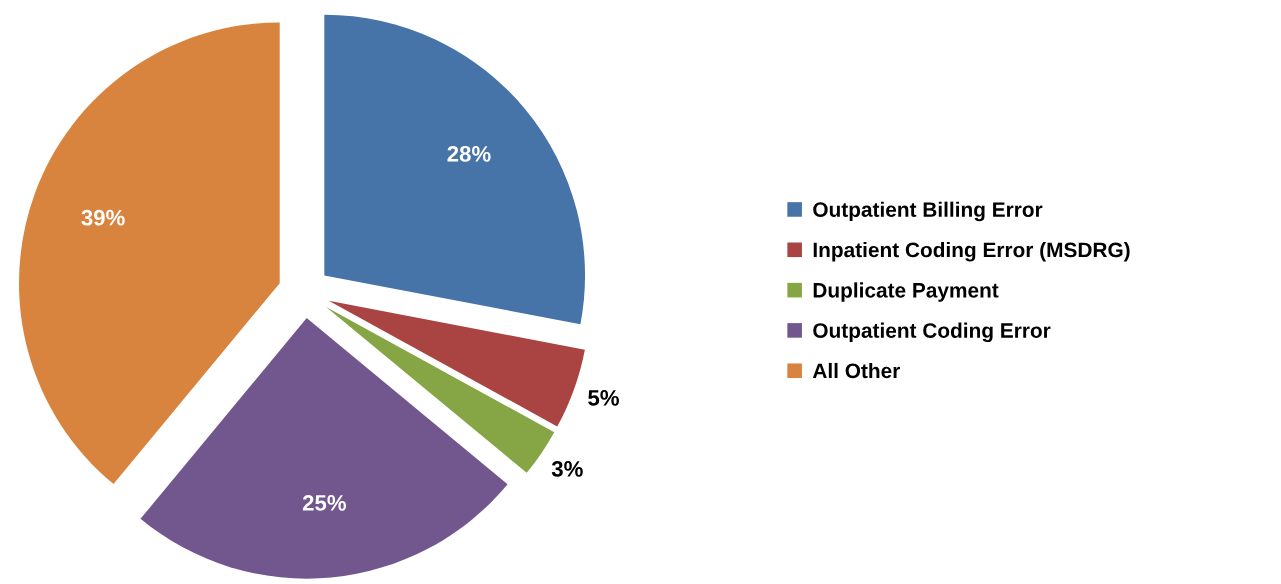 The height and width of the screenshot is (584, 1281). What do you see at coordinates (971, 251) in the screenshot?
I see `legend-label: Inpatient Coding Error (MSDRG)` at bounding box center [971, 251].